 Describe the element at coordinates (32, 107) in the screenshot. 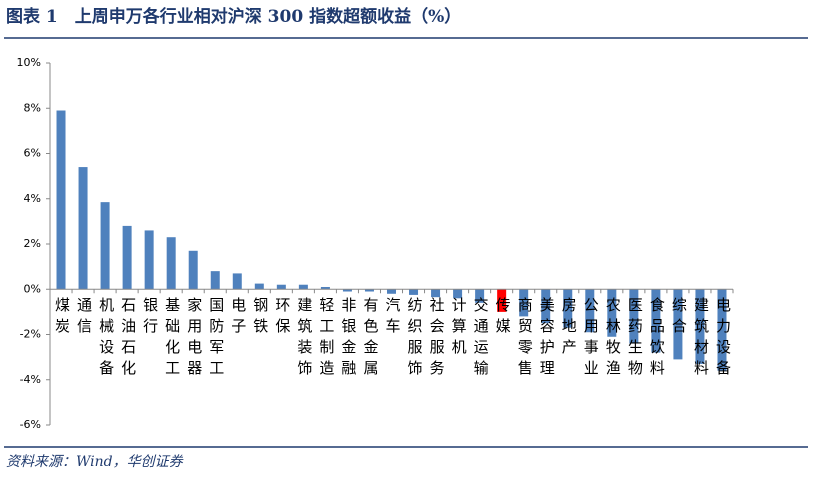

I see `y-tick-label: 8%` at that location.